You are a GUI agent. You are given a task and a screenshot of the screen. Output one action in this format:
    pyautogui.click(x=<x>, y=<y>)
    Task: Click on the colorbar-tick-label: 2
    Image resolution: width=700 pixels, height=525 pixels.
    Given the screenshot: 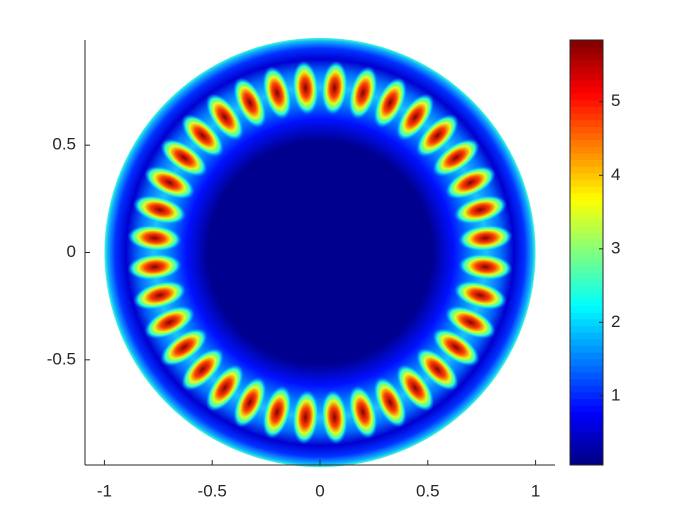 What is the action you would take?
    pyautogui.click(x=615, y=321)
    